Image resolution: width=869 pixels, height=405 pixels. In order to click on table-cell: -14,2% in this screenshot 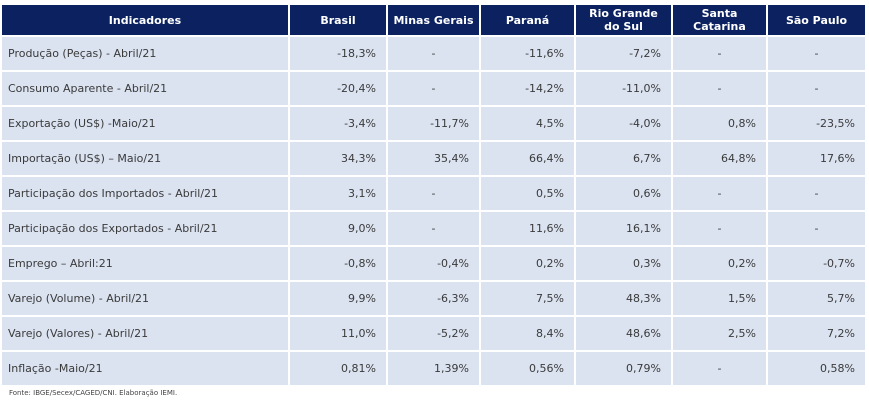, I will do `click(528, 88)`.